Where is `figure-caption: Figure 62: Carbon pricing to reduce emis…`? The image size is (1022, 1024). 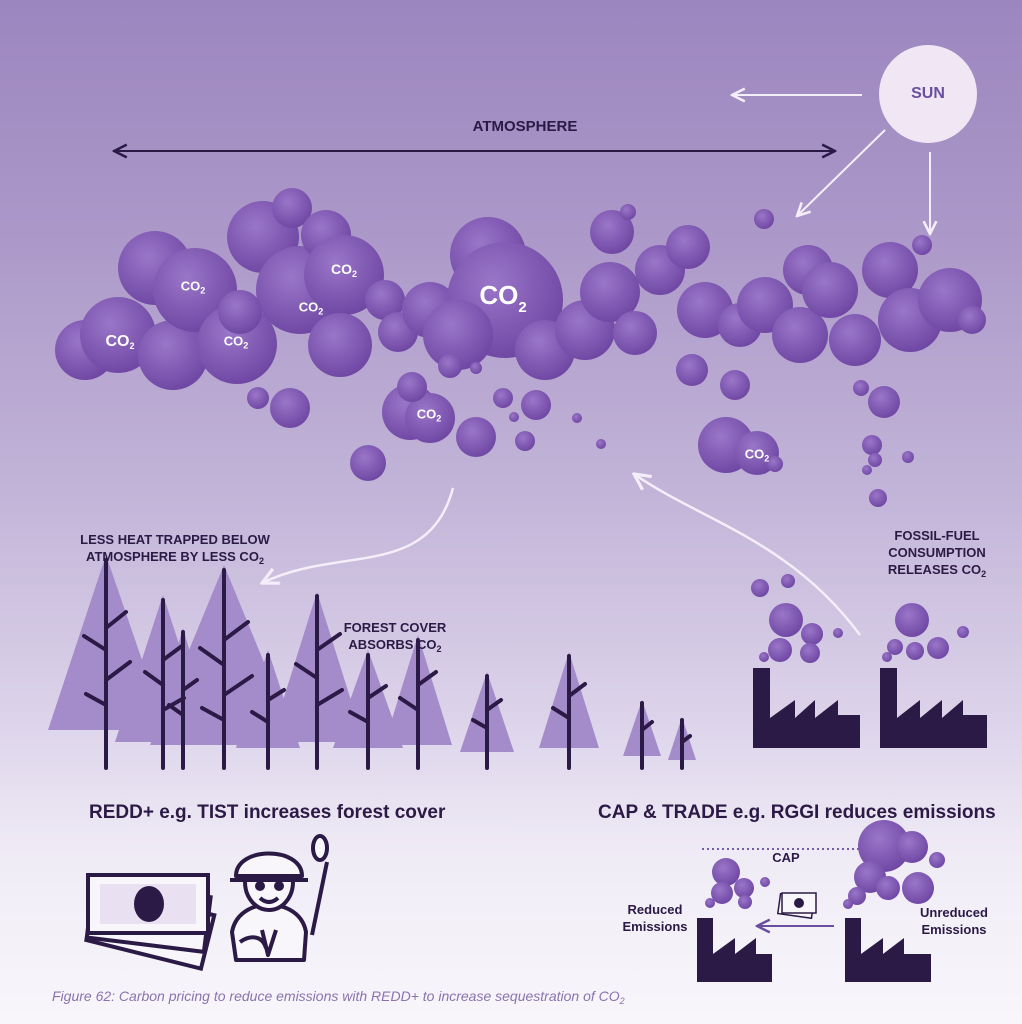 figure-caption: Figure 62: Carbon pricing to reduce emis… is located at coordinates (338, 997).